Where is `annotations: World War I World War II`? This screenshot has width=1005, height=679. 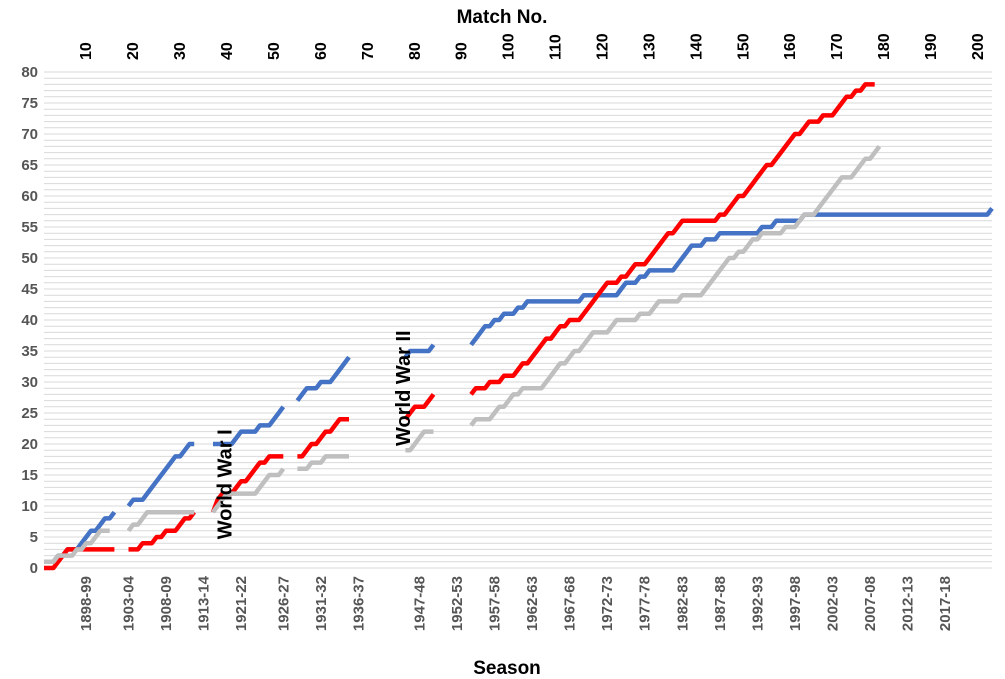
annotations: World War I World War II is located at coordinates (315, 434).